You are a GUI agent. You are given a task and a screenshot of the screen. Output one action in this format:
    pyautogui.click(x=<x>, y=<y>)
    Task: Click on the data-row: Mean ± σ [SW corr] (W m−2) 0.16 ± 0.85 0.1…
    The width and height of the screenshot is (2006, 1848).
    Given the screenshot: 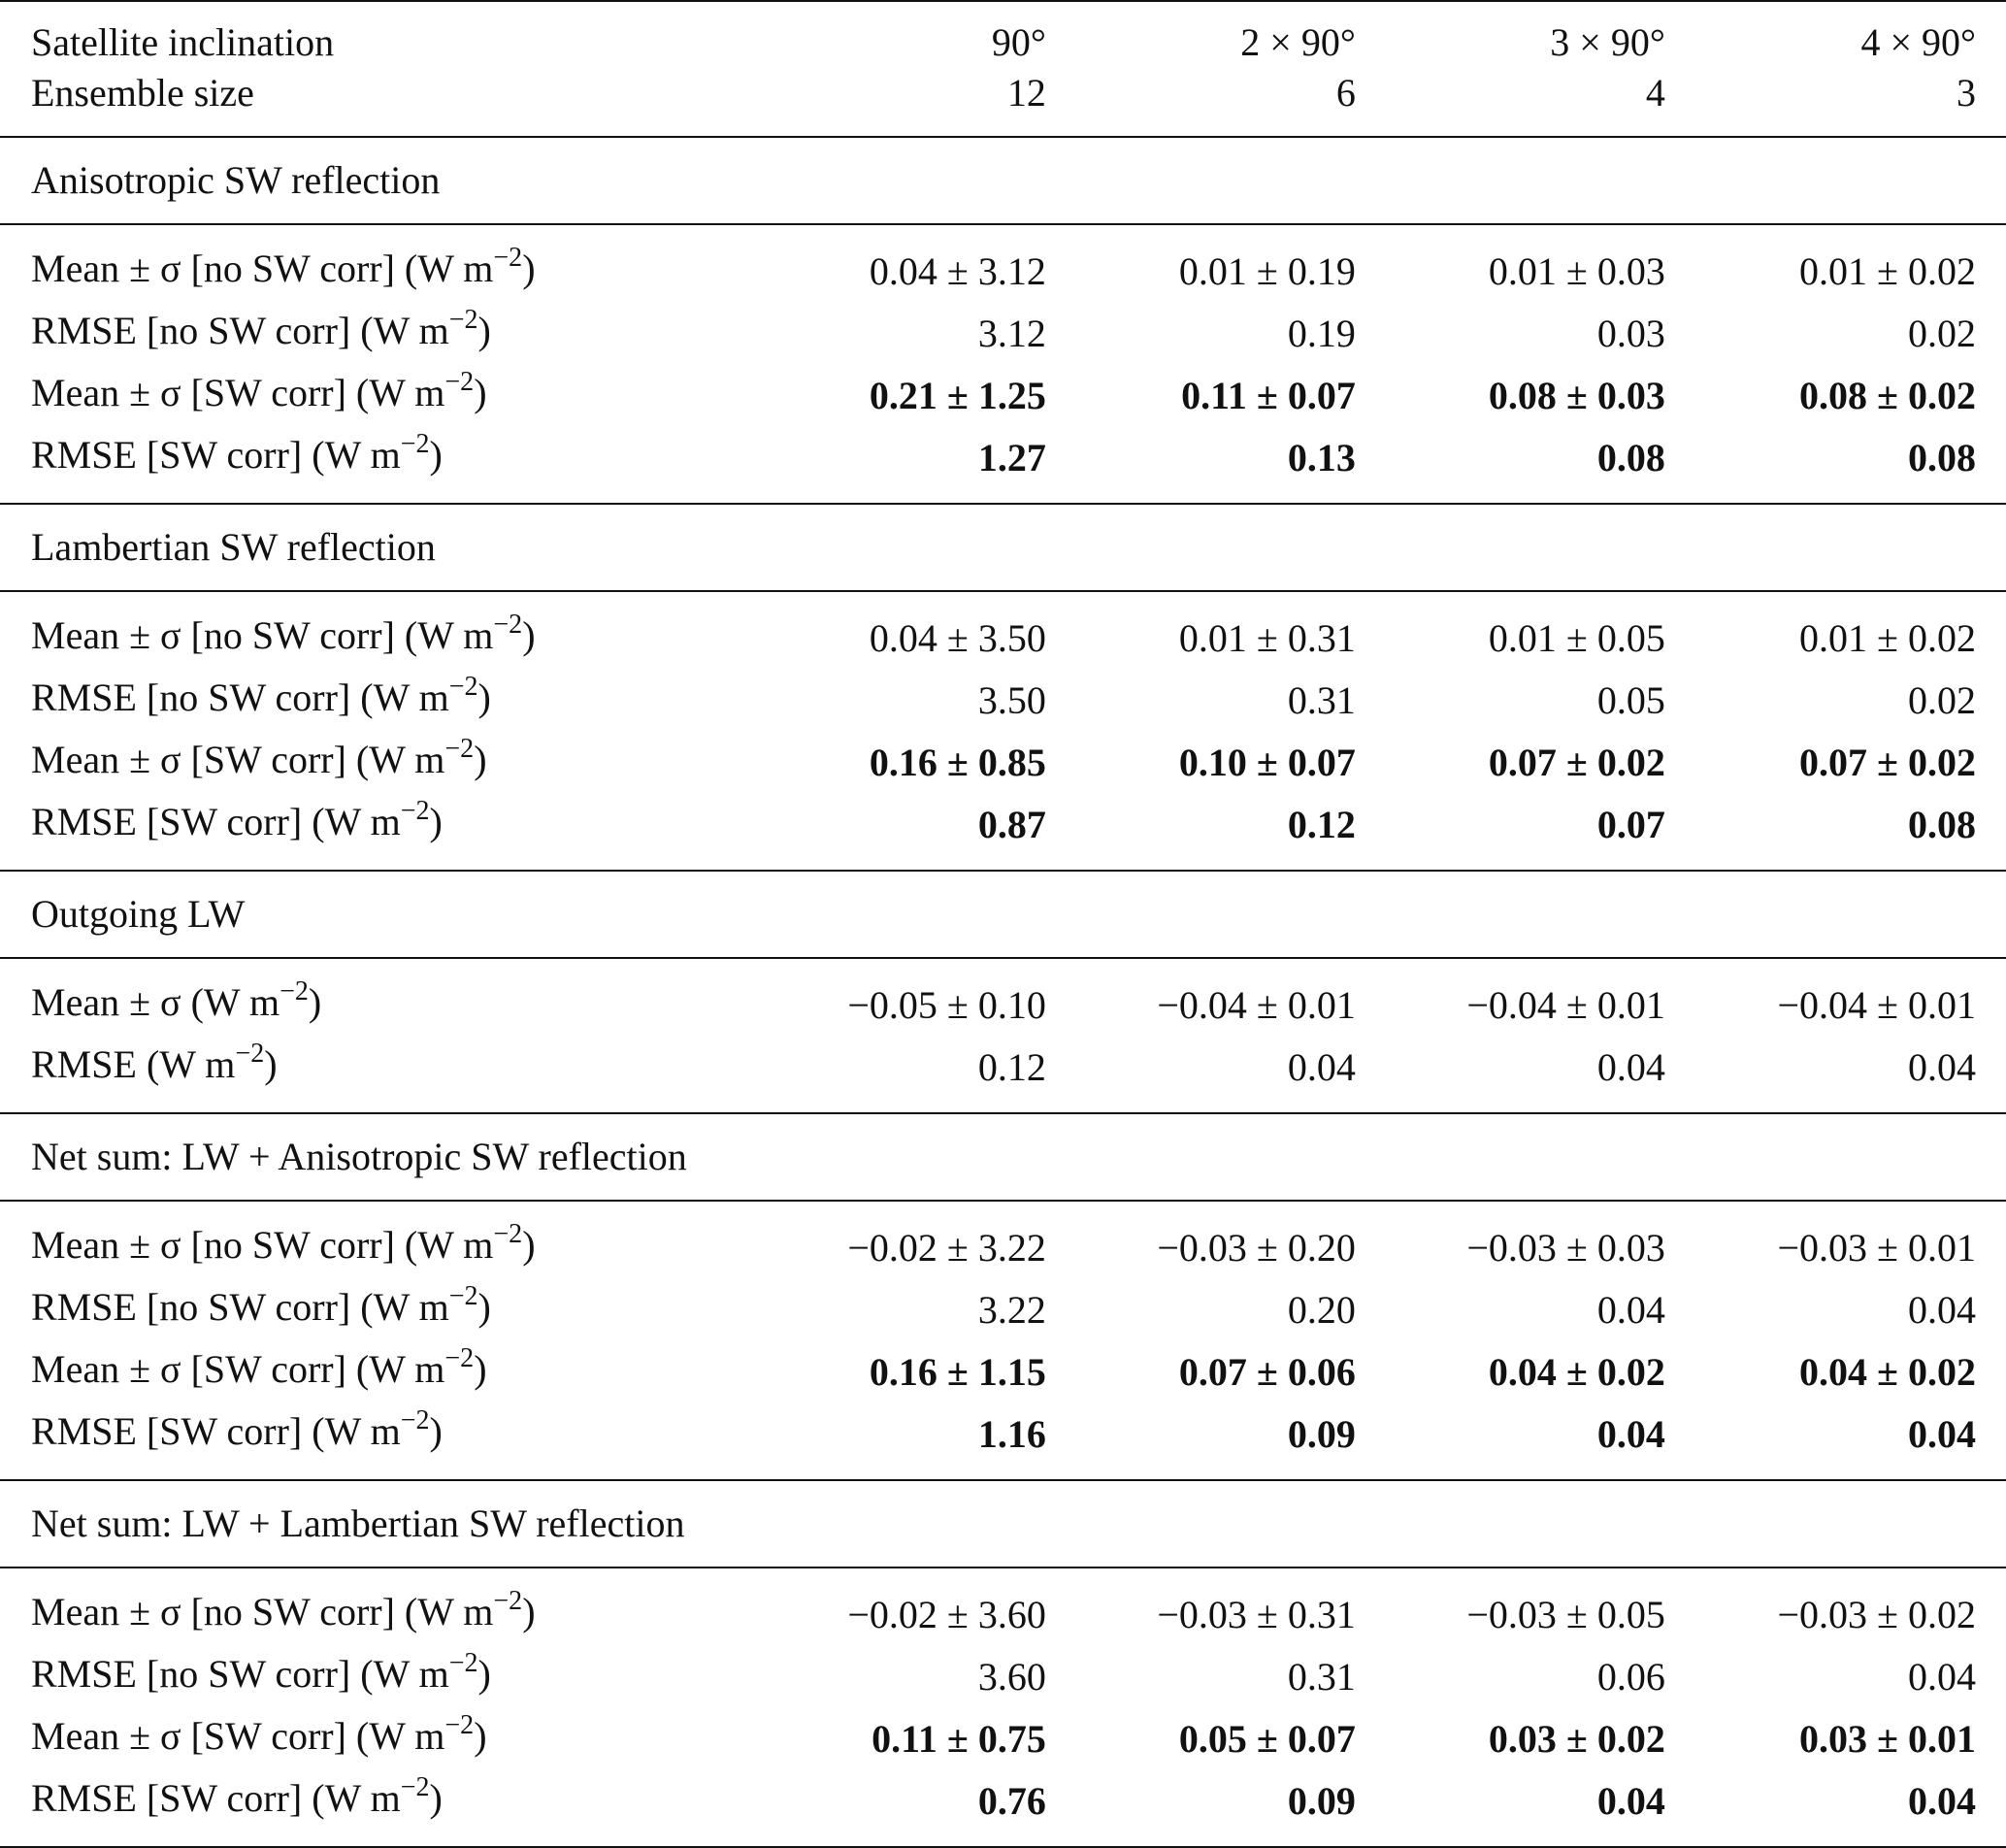 What is the action you would take?
    pyautogui.click(x=1003, y=762)
    